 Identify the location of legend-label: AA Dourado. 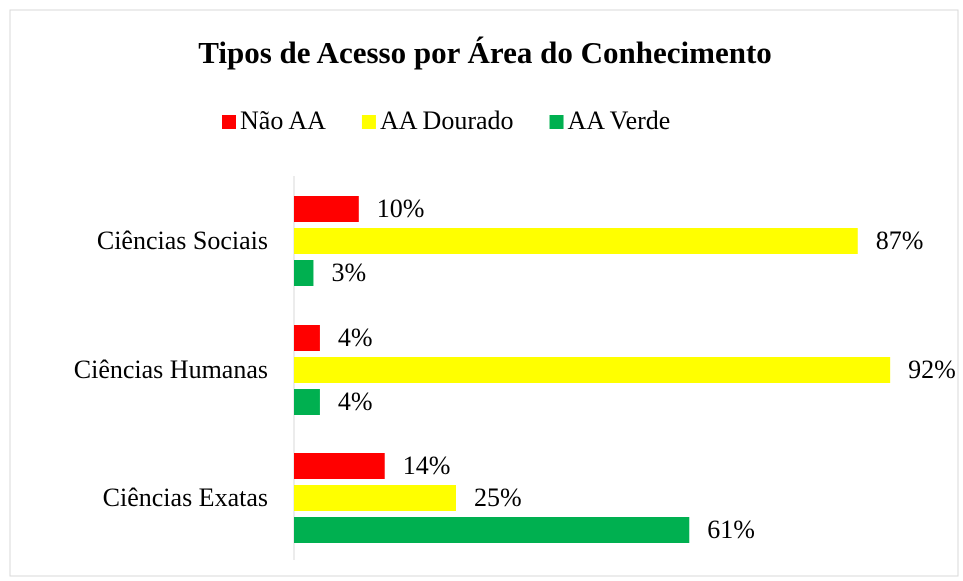
(447, 120).